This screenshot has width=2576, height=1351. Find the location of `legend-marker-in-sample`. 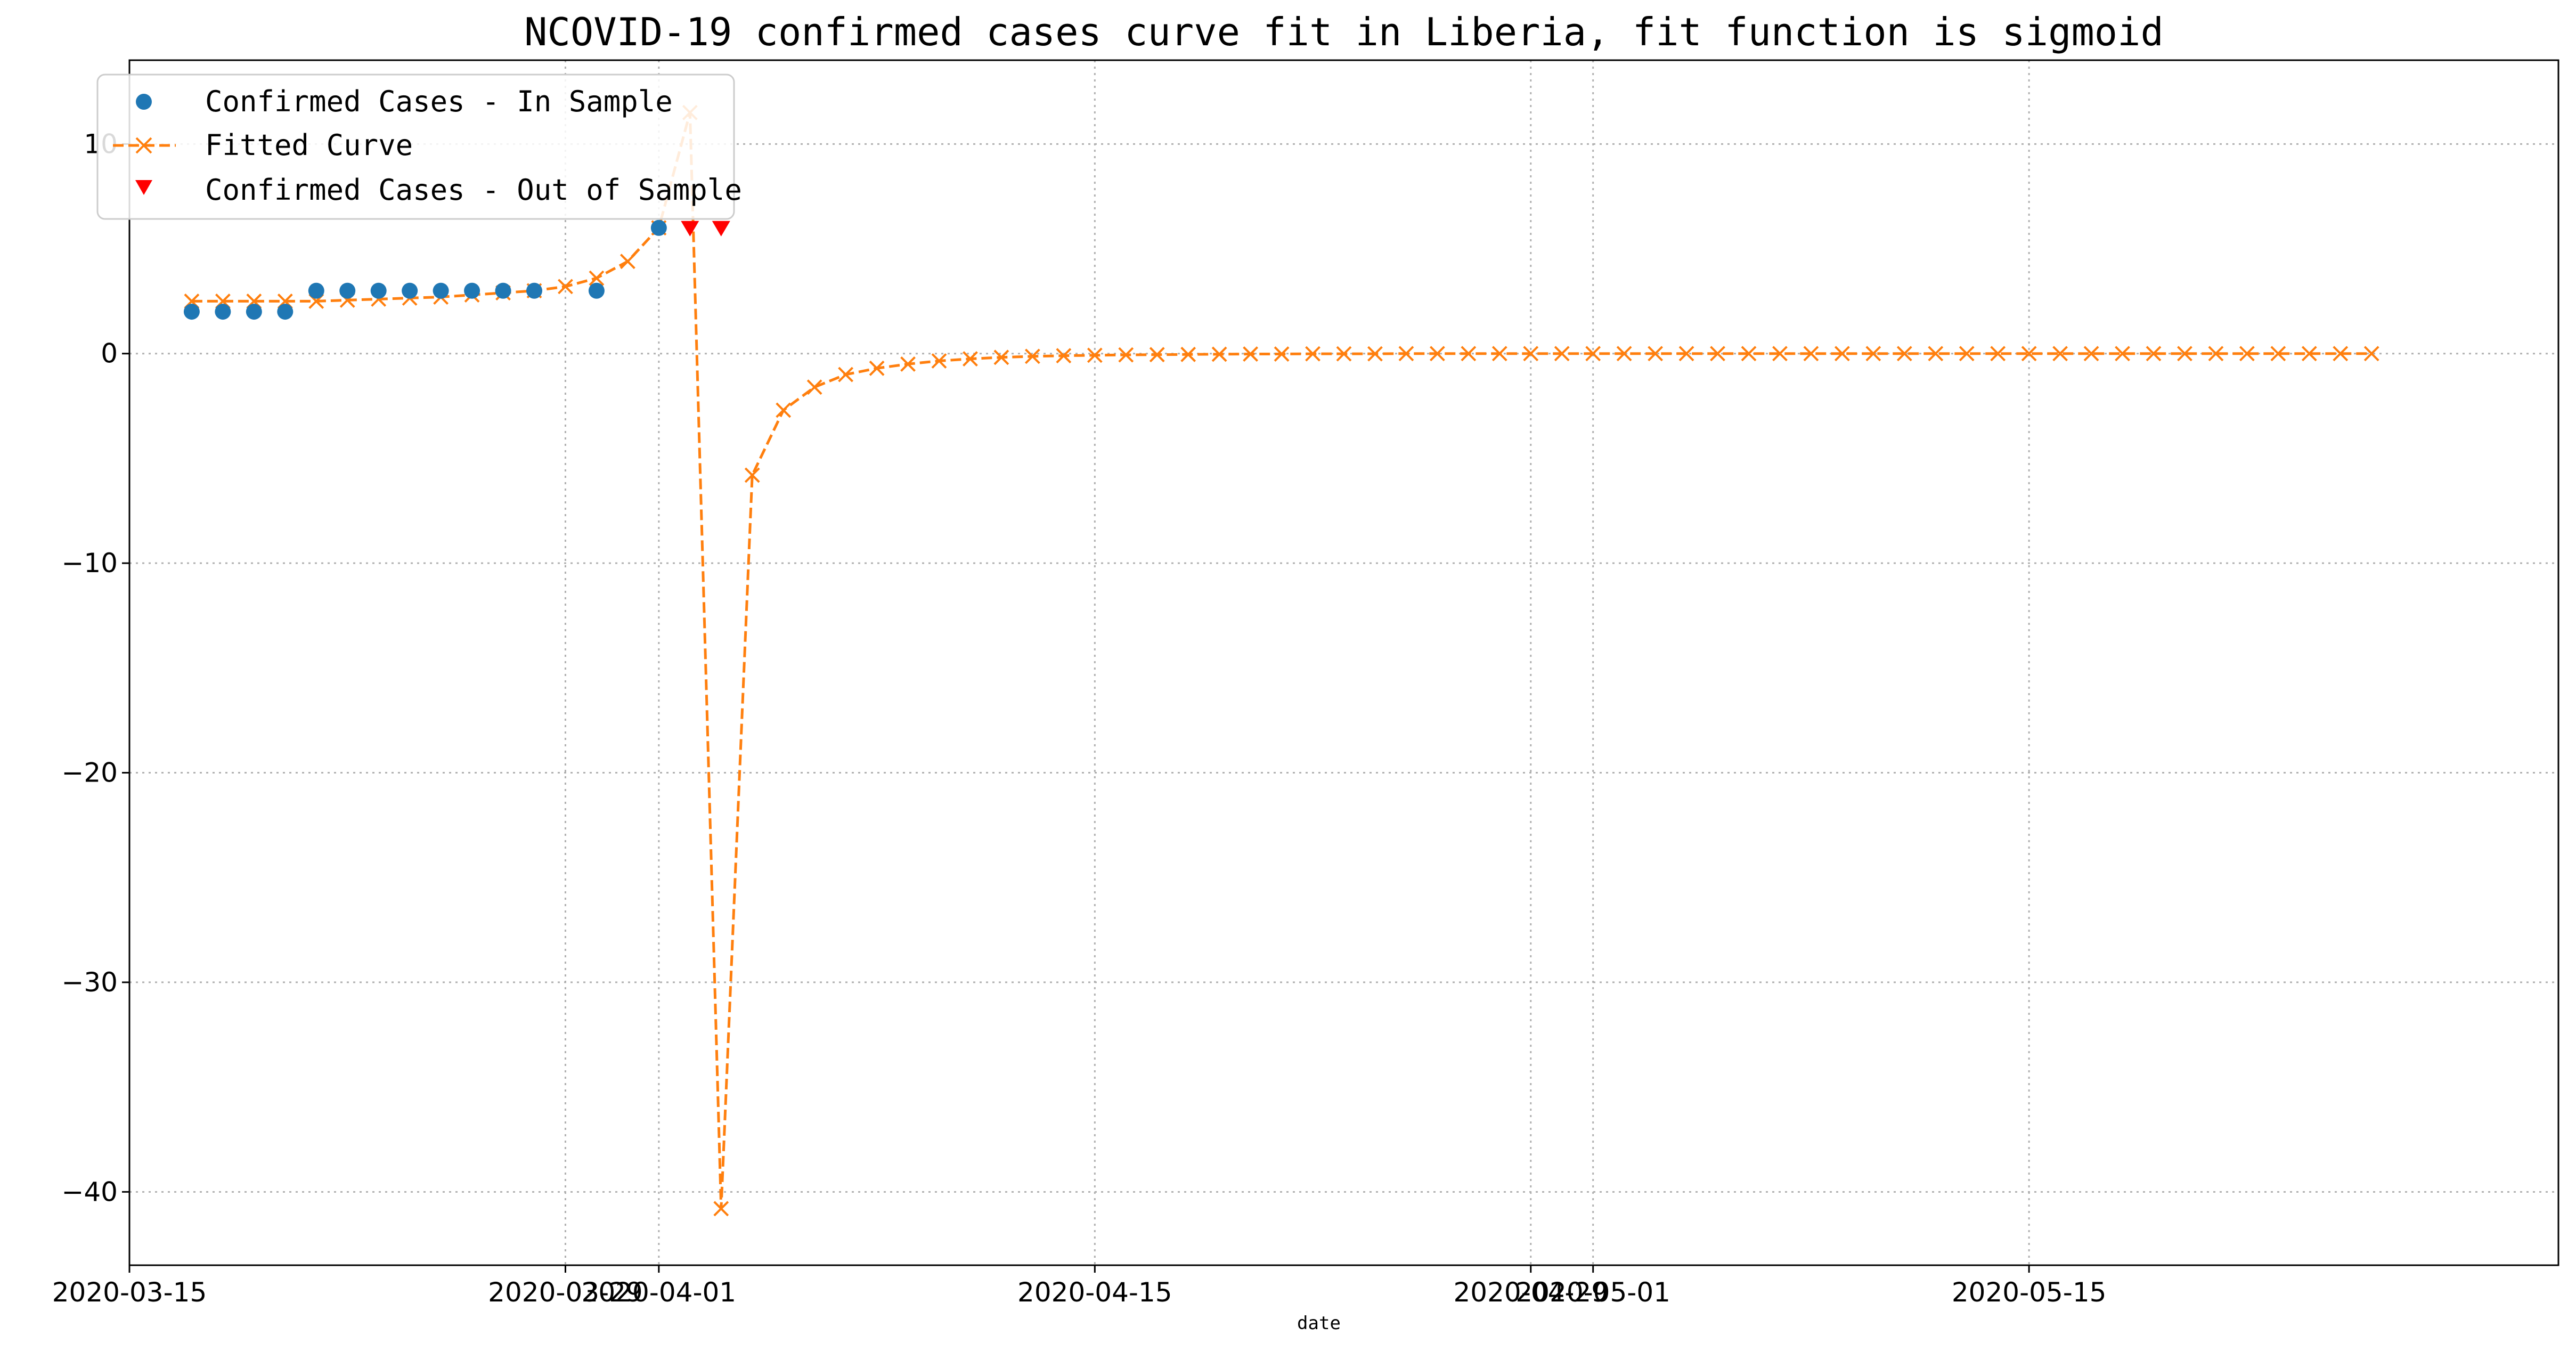

legend-marker-in-sample is located at coordinates (144, 102).